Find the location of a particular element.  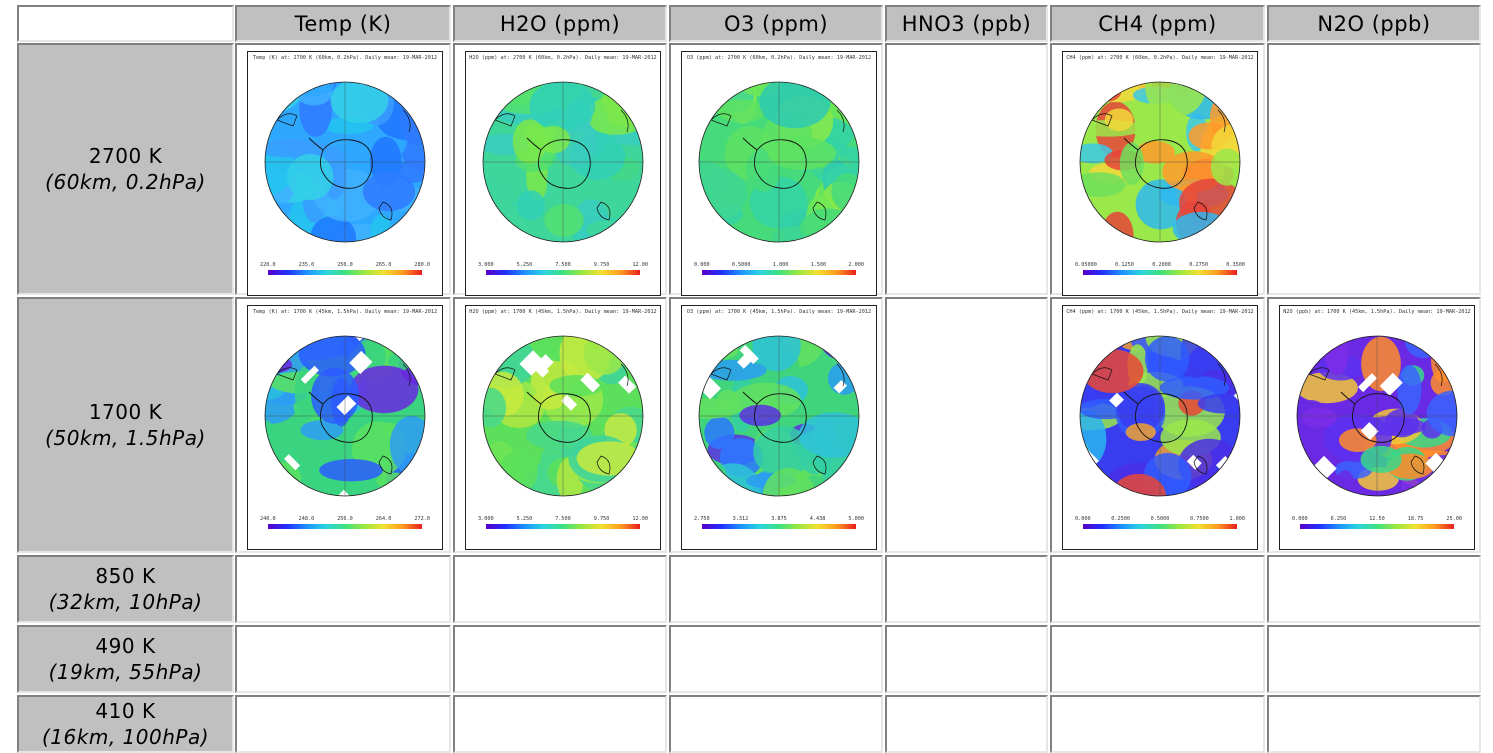

colorbar-tick-label: 0.5000 is located at coordinates (1160, 519).